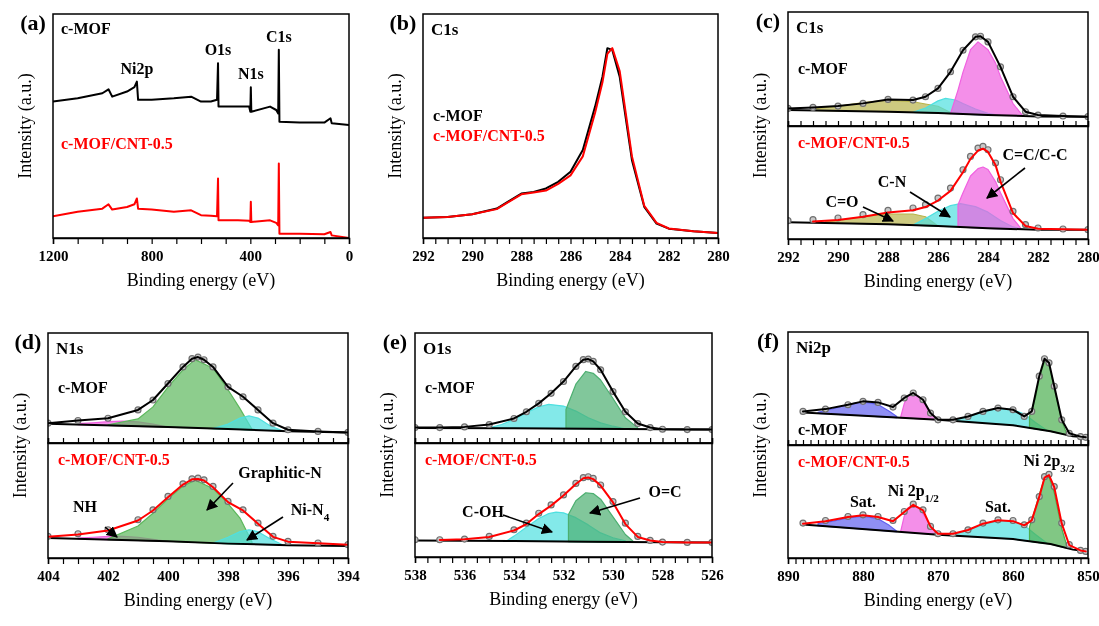 The height and width of the screenshot is (626, 1099). Describe the element at coordinates (768, 340) in the screenshot. I see `chart-title: (f)` at that location.